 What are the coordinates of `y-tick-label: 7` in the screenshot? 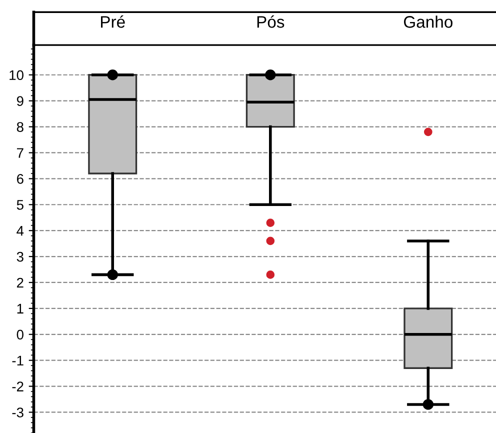 It's located at (20, 153).